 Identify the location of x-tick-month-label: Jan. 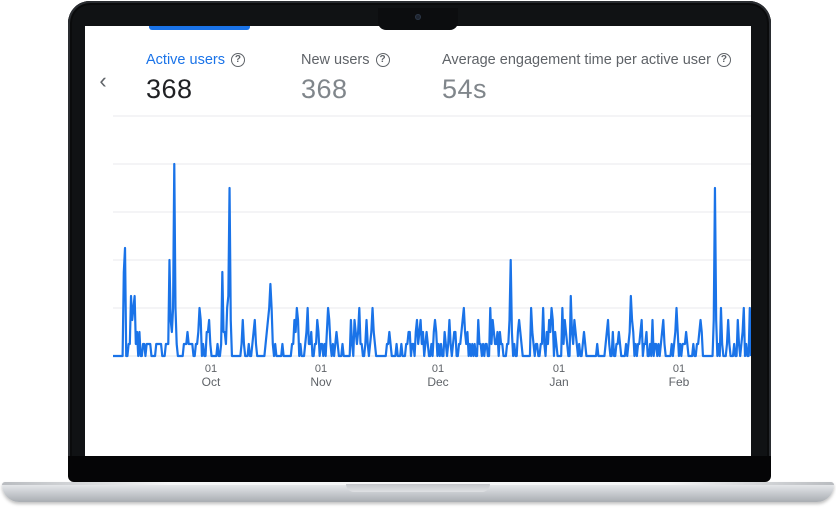
(558, 382).